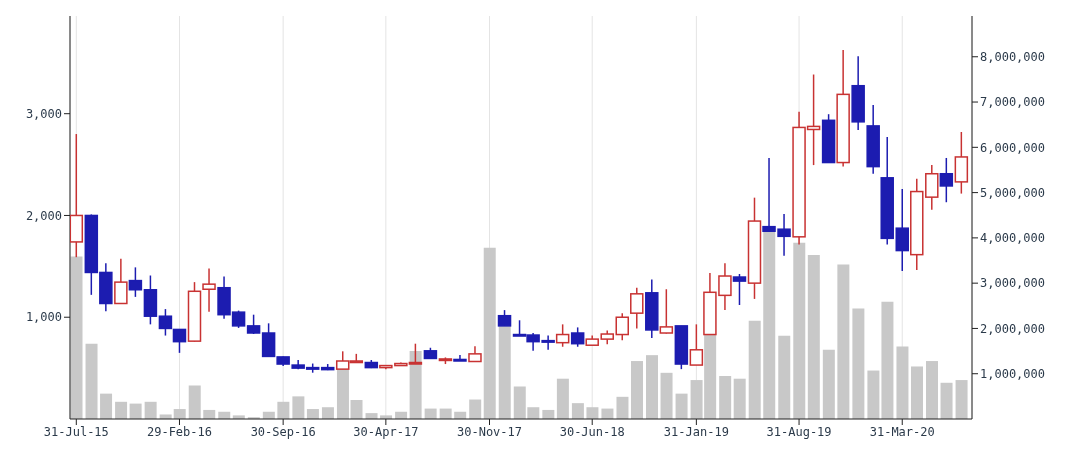  I want to click on y-tick-label: 3,000, so click(43, 113).